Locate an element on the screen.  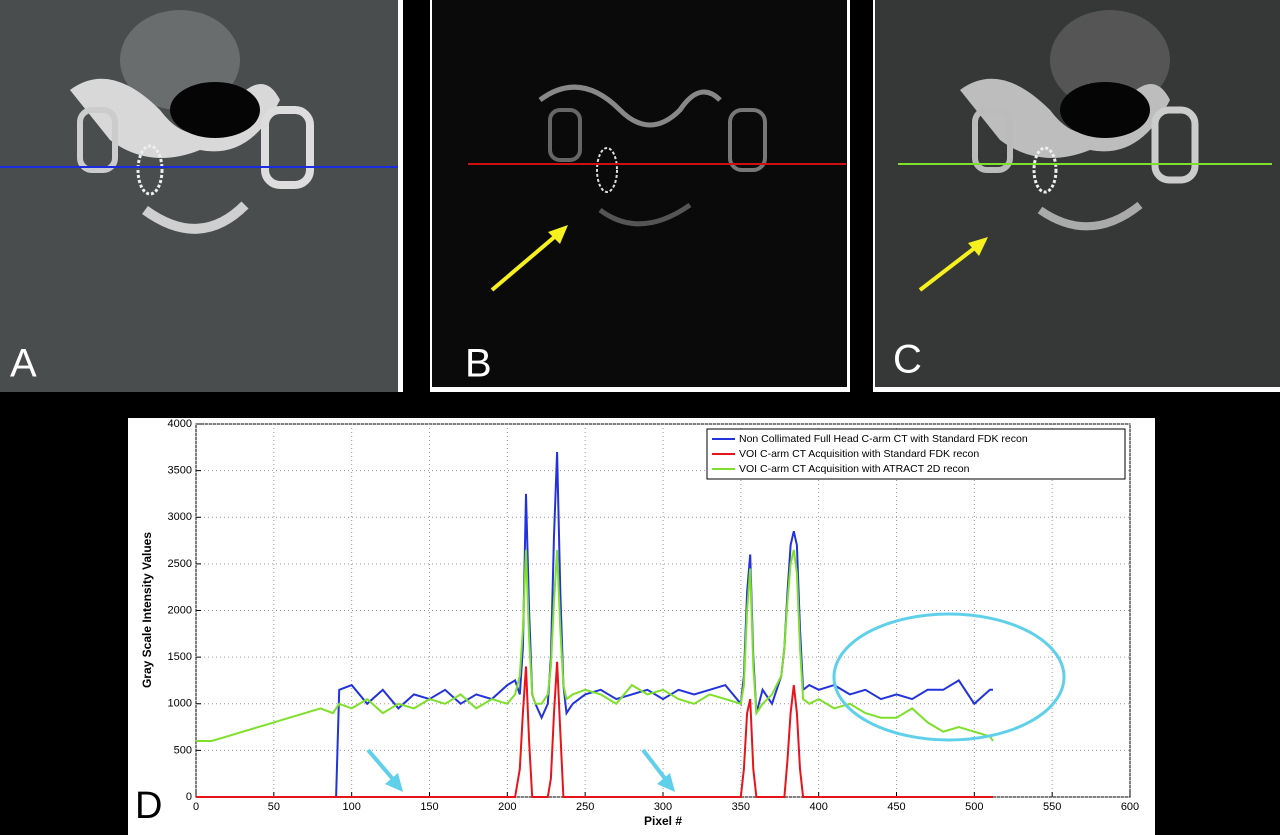
x-tick-label: 350 is located at coordinates (741, 807).